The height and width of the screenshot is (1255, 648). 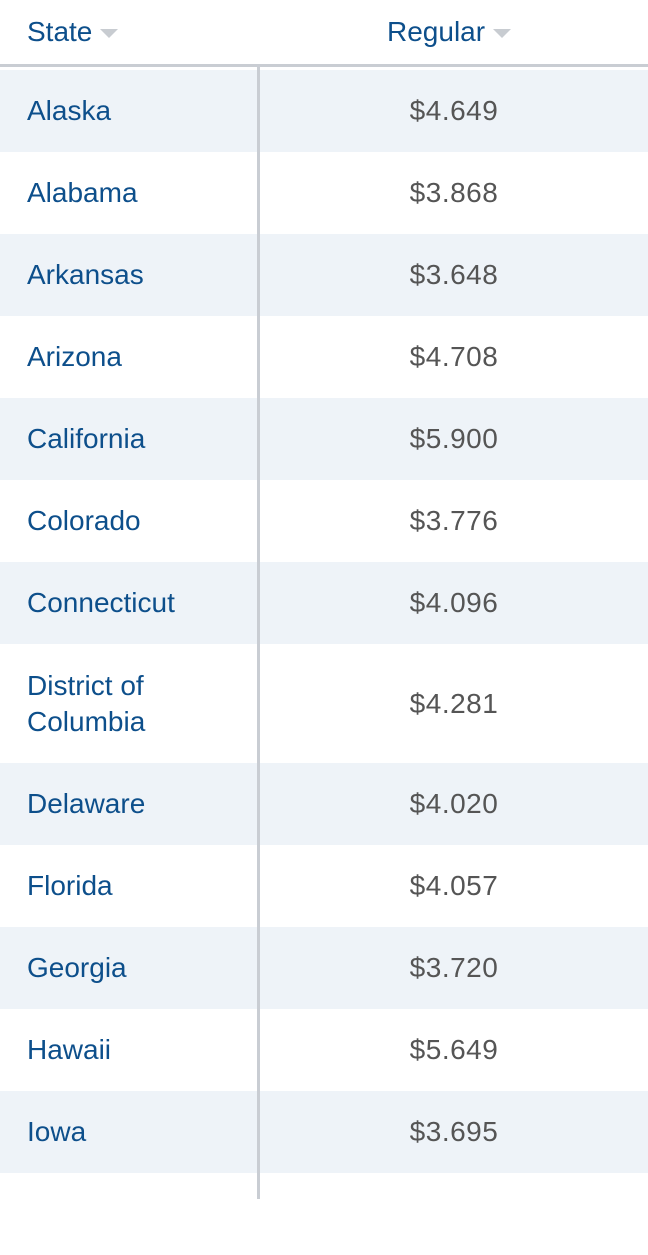 What do you see at coordinates (454, 803) in the screenshot?
I see `regular-price: $4.020` at bounding box center [454, 803].